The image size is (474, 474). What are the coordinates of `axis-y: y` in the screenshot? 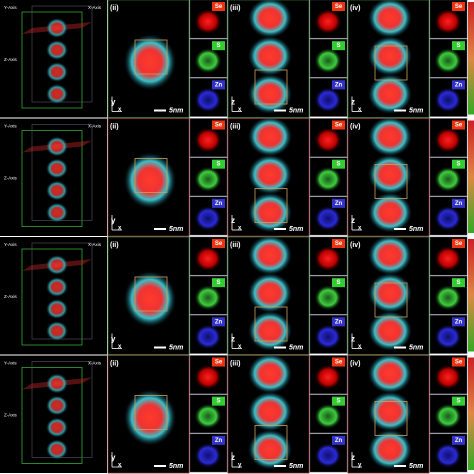 It's located at (113, 457).